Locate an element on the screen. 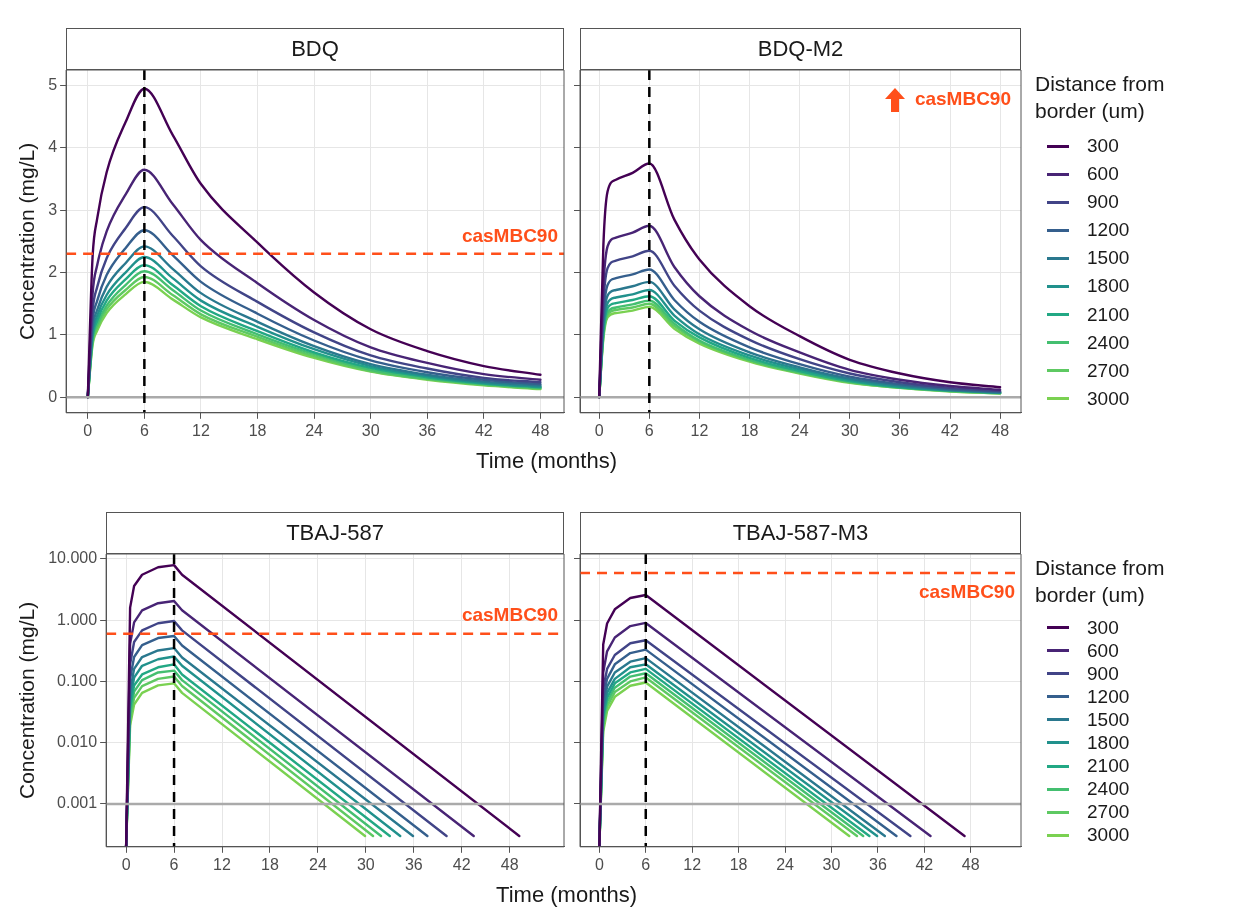 The height and width of the screenshot is (911, 1248). chart-title: BDQ-M2 is located at coordinates (800, 49).